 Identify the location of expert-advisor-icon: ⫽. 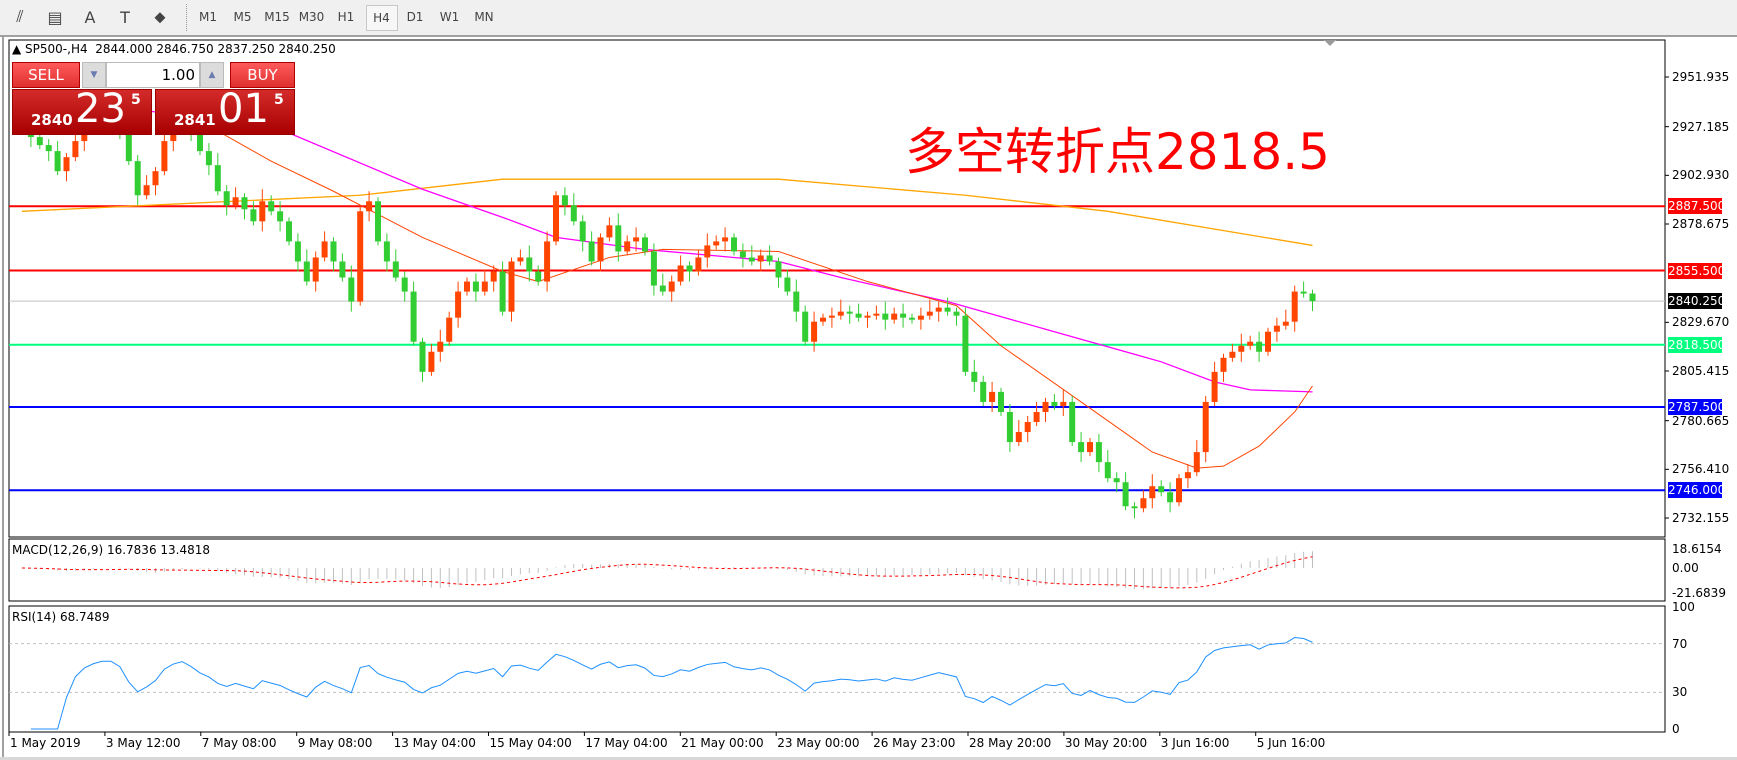
(20, 16).